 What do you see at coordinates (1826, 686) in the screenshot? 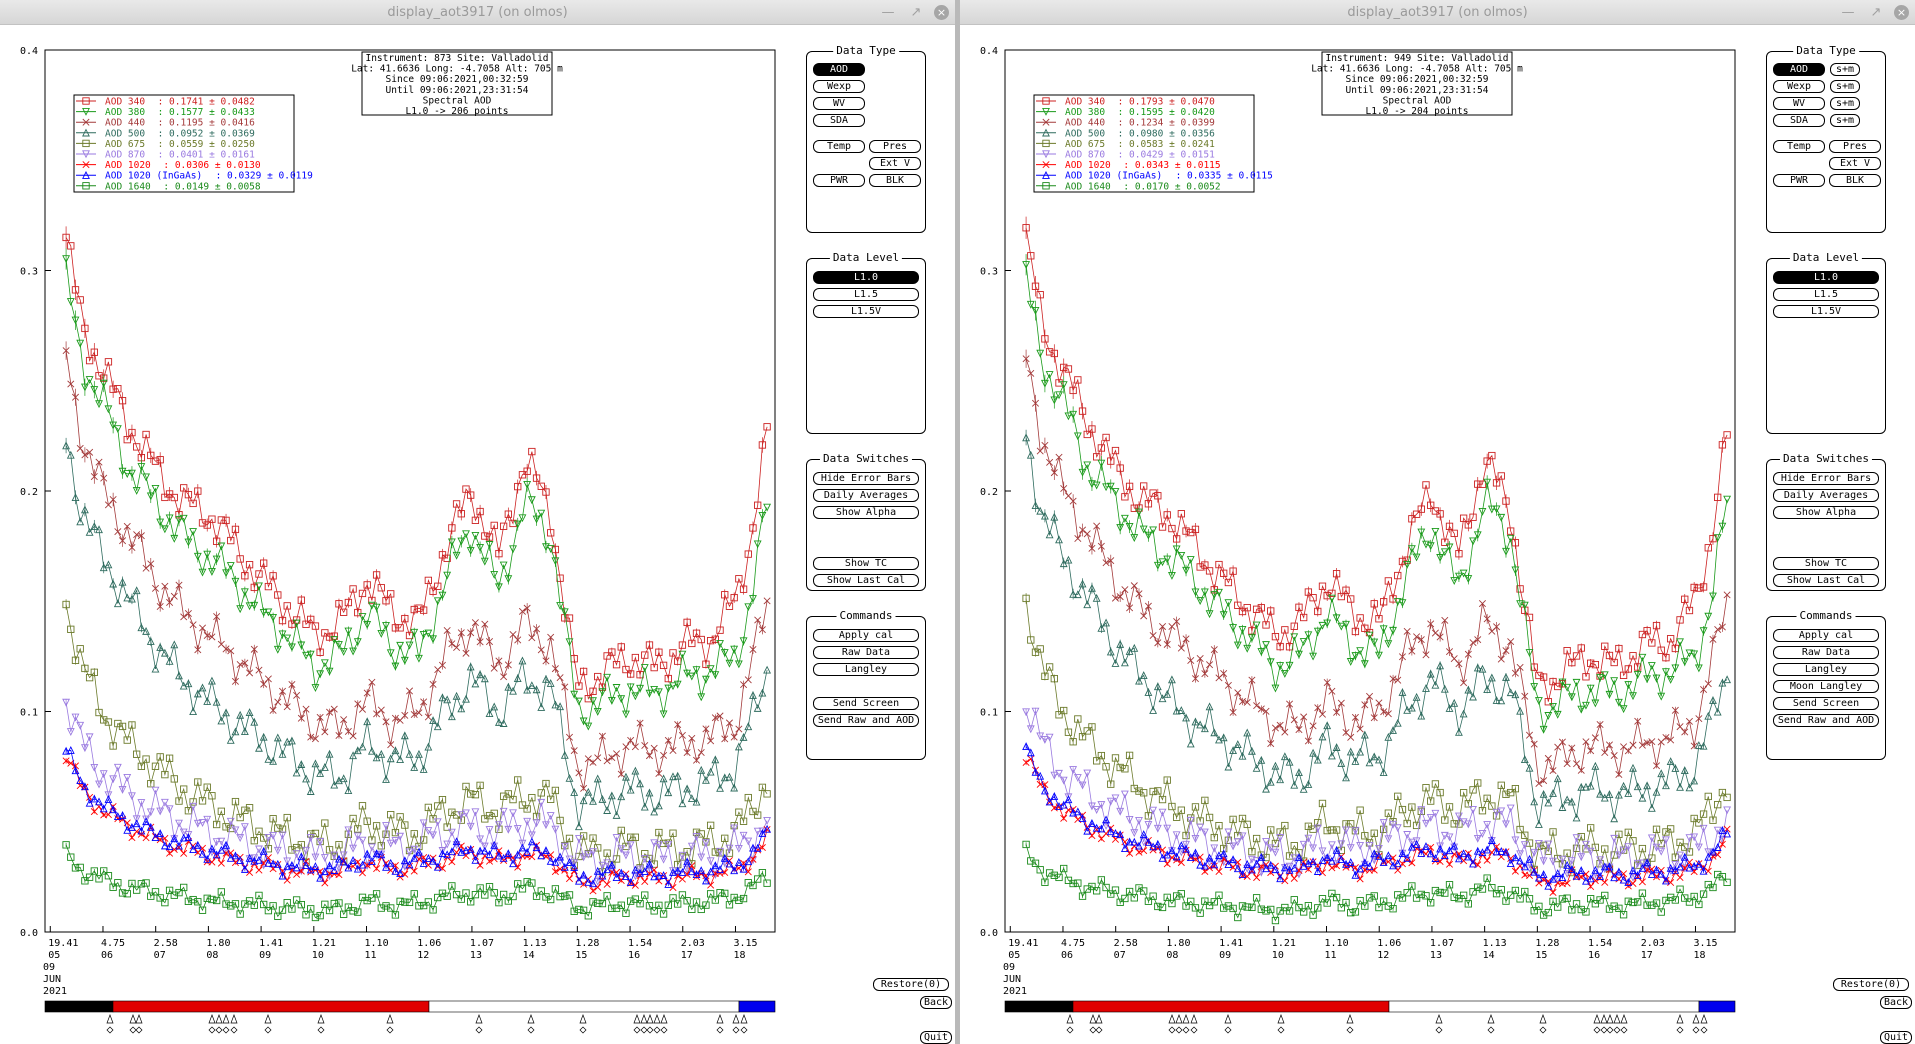
I see `moon-langley-button: Moon Langley` at bounding box center [1826, 686].